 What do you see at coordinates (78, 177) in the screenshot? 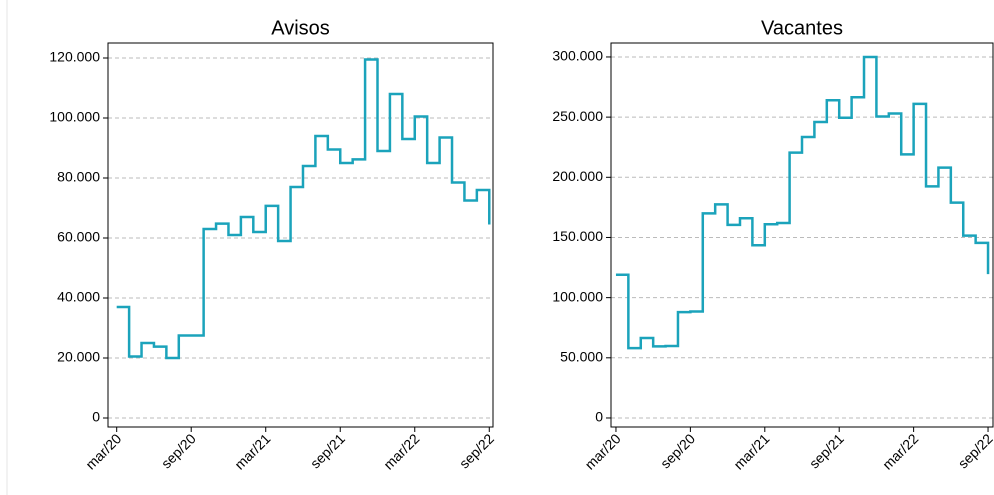
I see `y-tick-label: 80.000` at bounding box center [78, 177].